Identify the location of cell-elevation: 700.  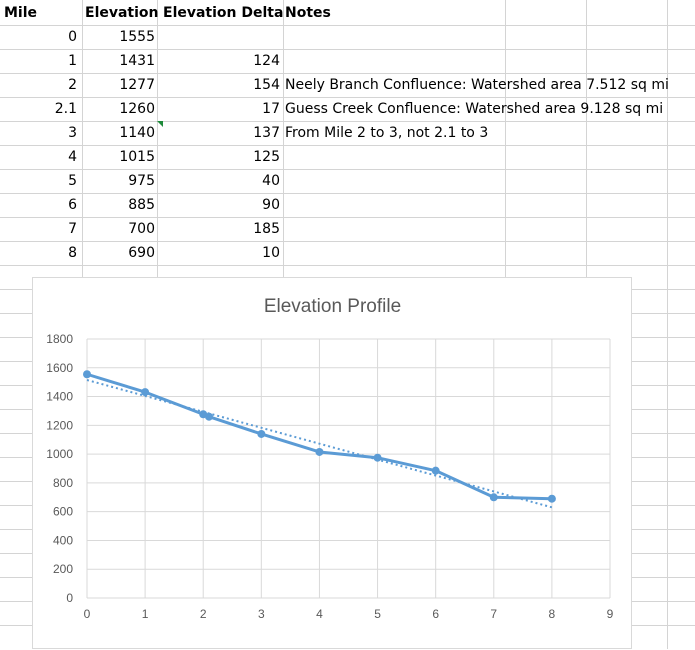
(141, 229).